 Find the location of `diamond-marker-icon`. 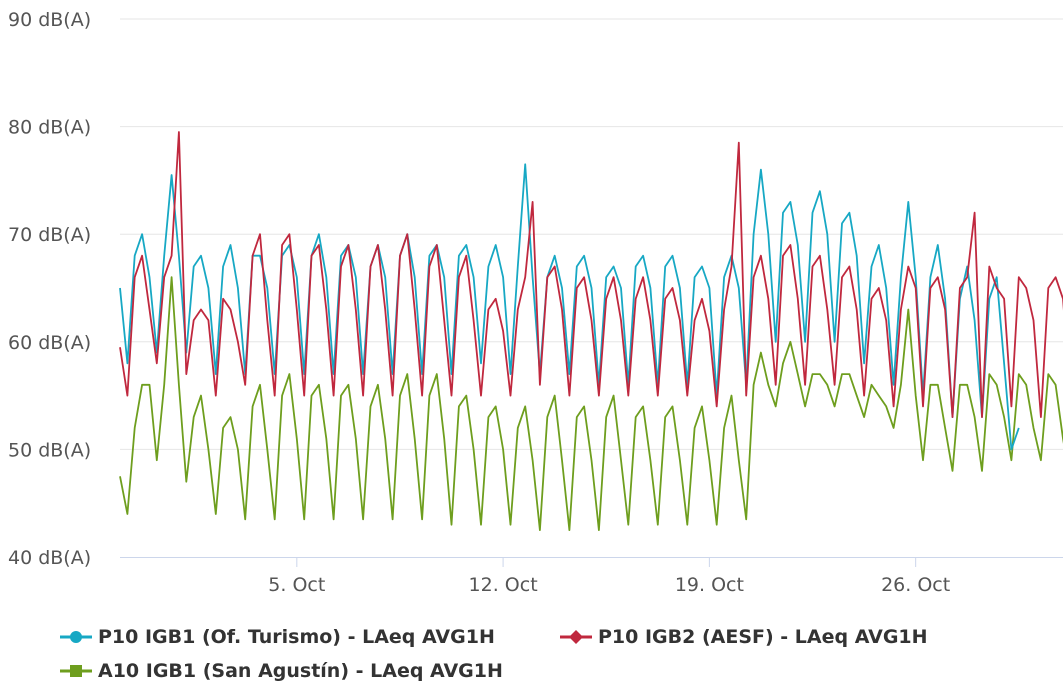

diamond-marker-icon is located at coordinates (576, 637).